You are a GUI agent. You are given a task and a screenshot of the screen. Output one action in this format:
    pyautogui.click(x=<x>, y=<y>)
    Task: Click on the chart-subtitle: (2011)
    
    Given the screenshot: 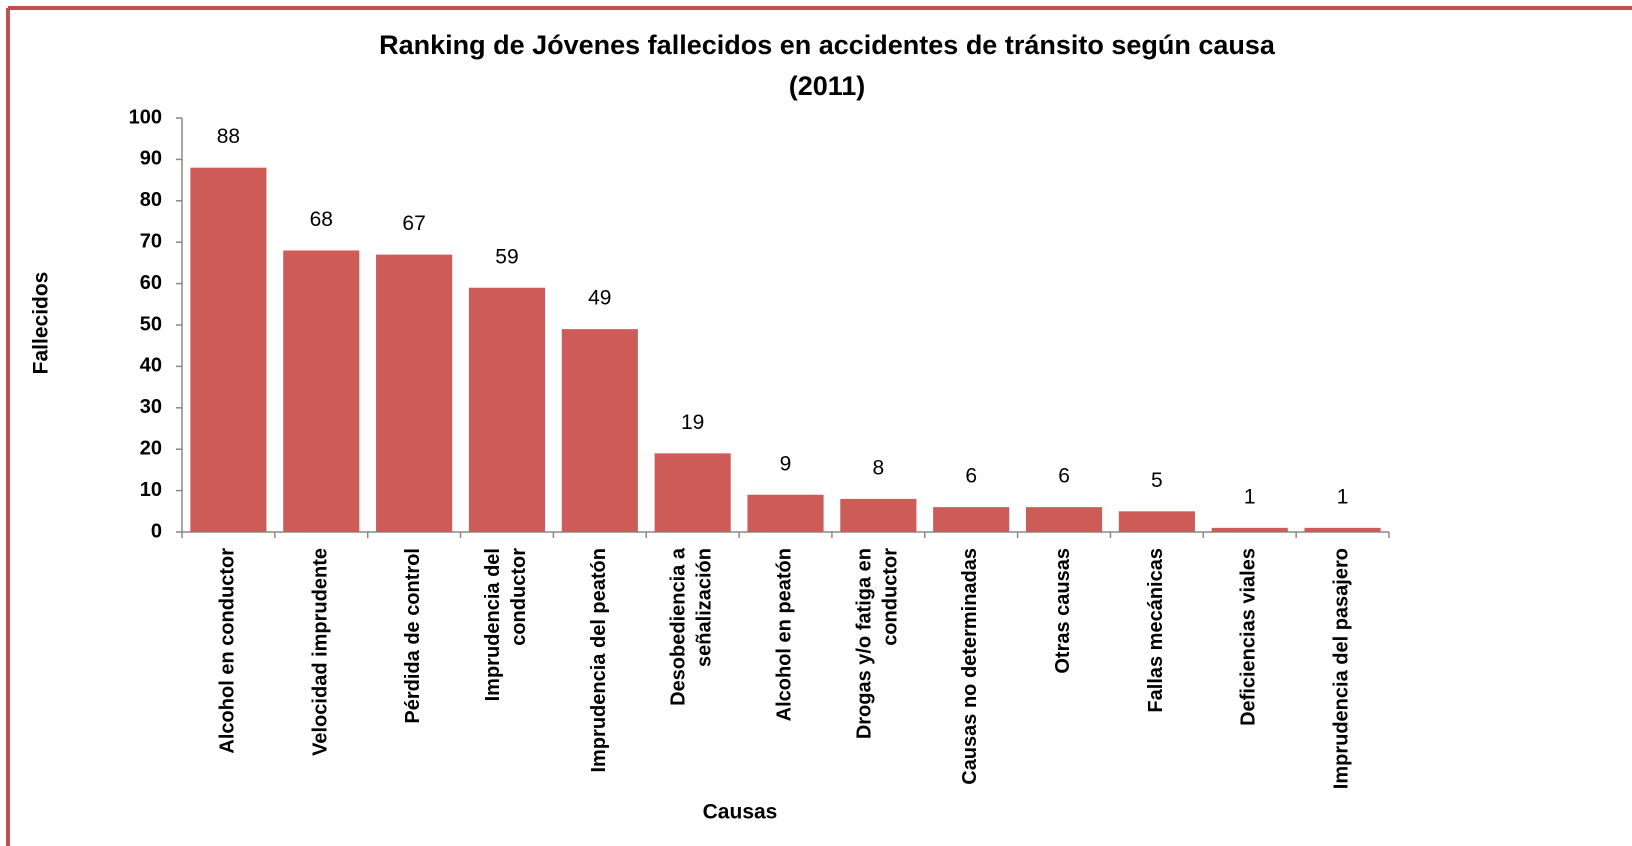 What is the action you would take?
    pyautogui.click(x=827, y=86)
    